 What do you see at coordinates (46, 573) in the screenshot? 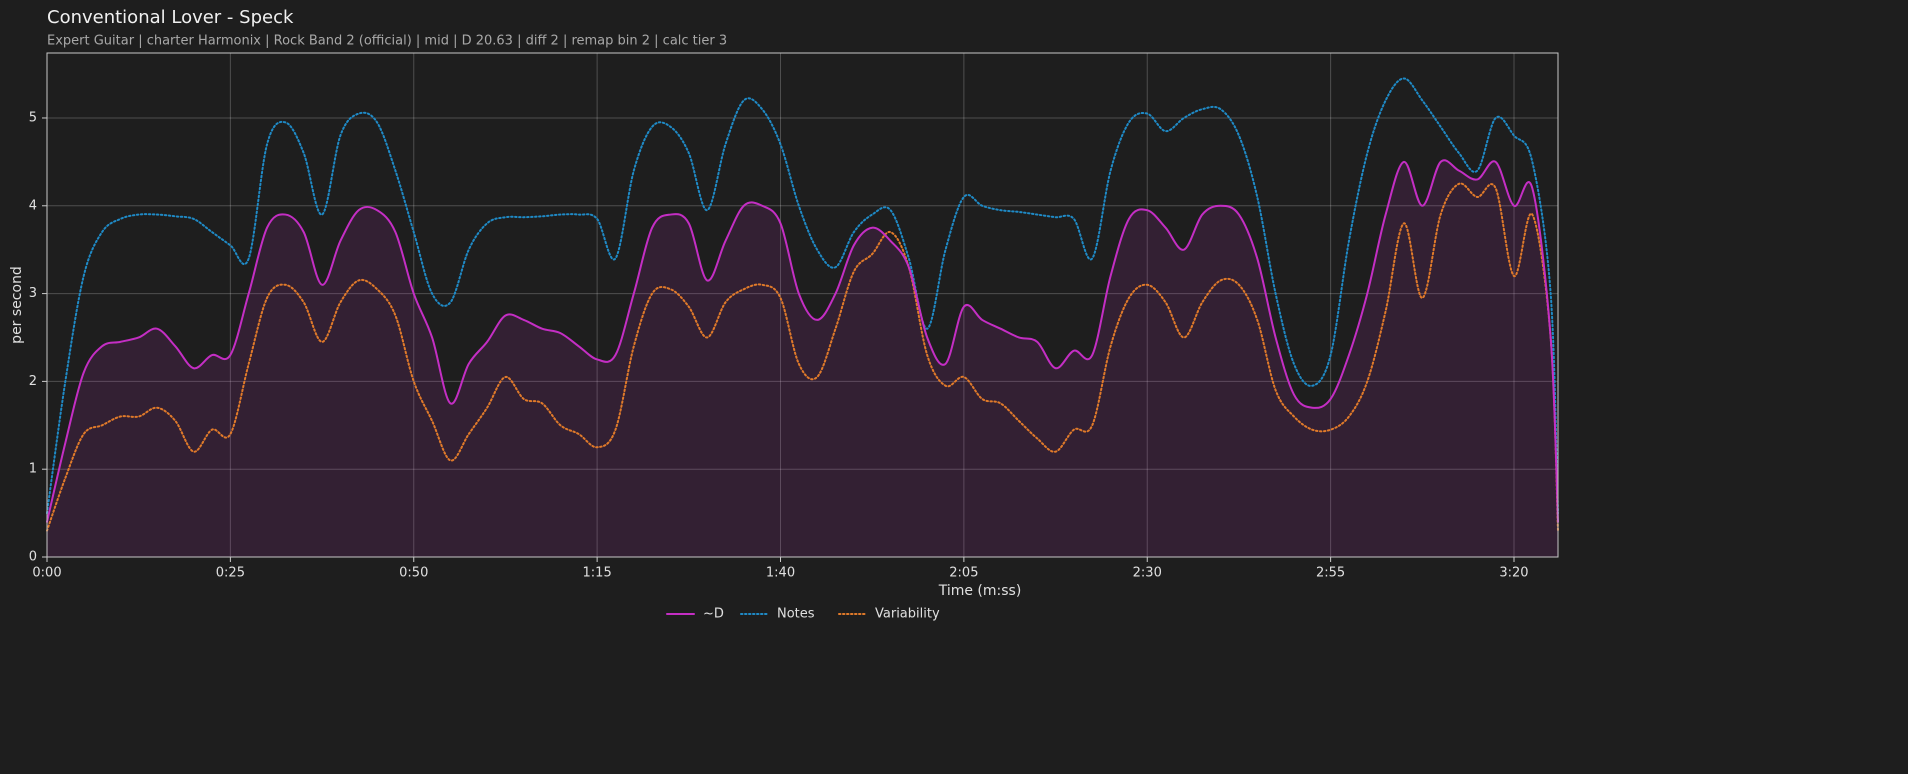
I see `x-tick-label: 0:00` at bounding box center [46, 573].